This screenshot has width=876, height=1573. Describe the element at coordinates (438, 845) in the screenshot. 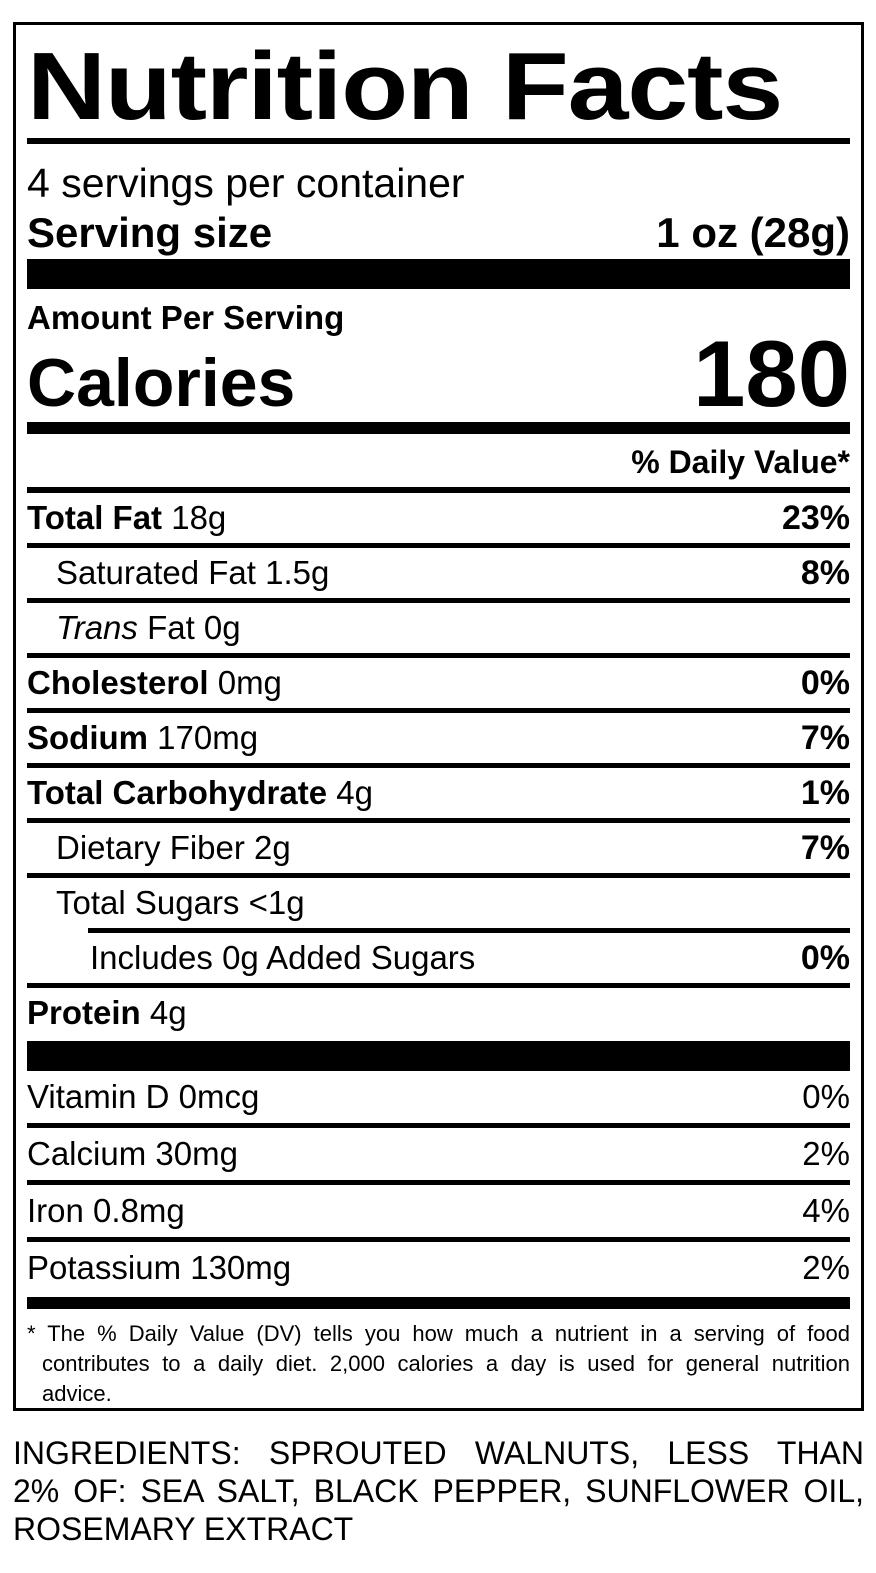

I see `nutrient-row: Dietary Fiber 2g 7%` at that location.